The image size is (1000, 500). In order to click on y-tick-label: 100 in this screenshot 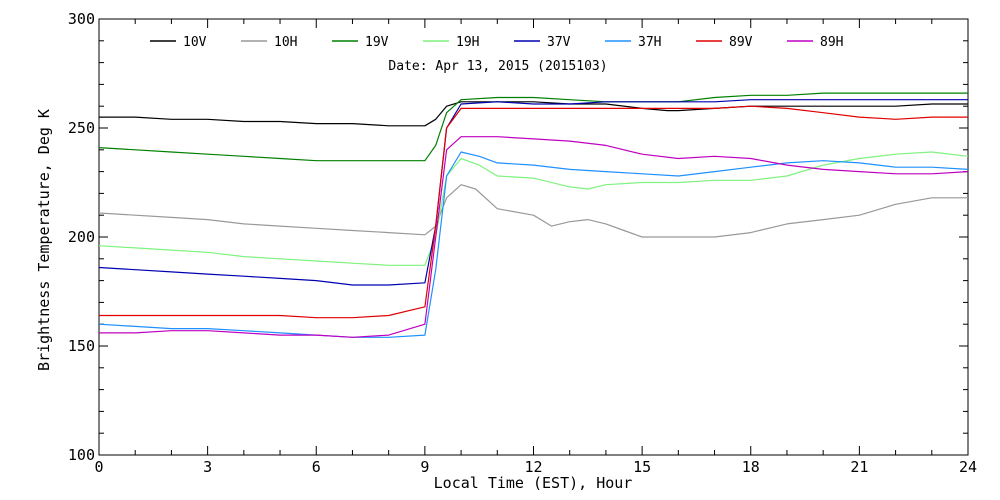, I will do `click(81, 455)`.